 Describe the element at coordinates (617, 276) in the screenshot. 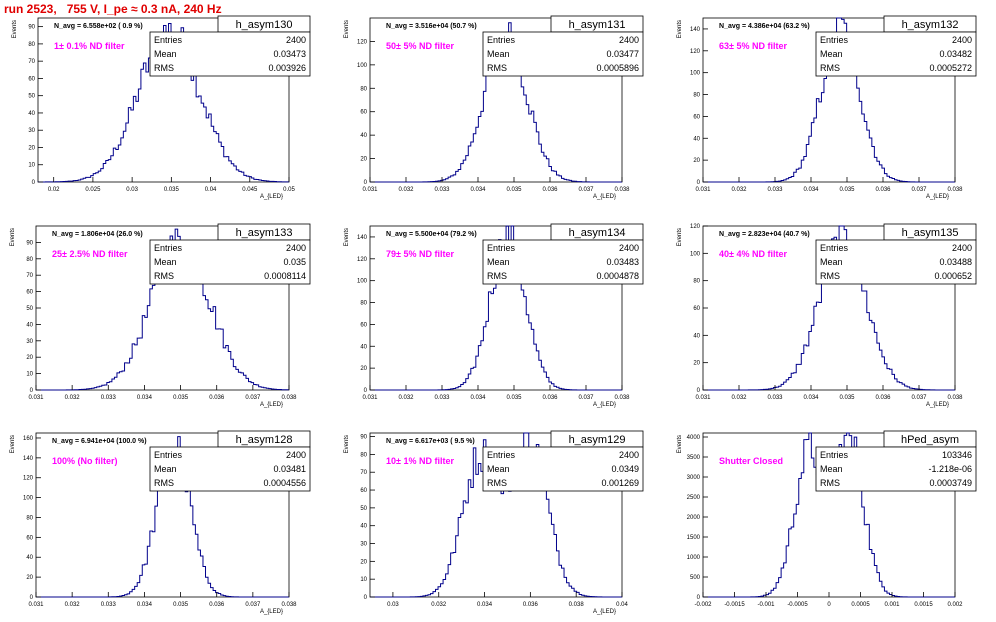

I see `stats-rms-value: 0.0004878` at that location.